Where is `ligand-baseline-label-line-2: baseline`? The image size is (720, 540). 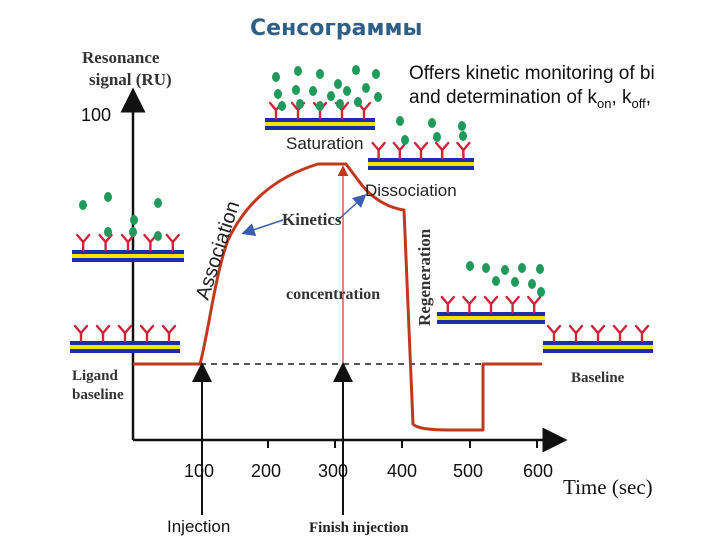 ligand-baseline-label-line-2: baseline is located at coordinates (98, 395).